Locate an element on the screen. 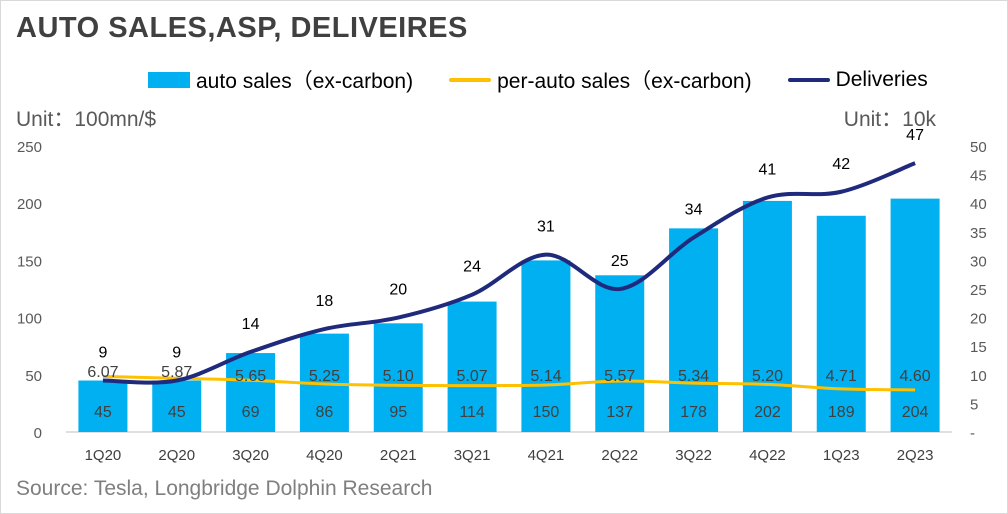  right-tick-3: 15 is located at coordinates (978, 347).